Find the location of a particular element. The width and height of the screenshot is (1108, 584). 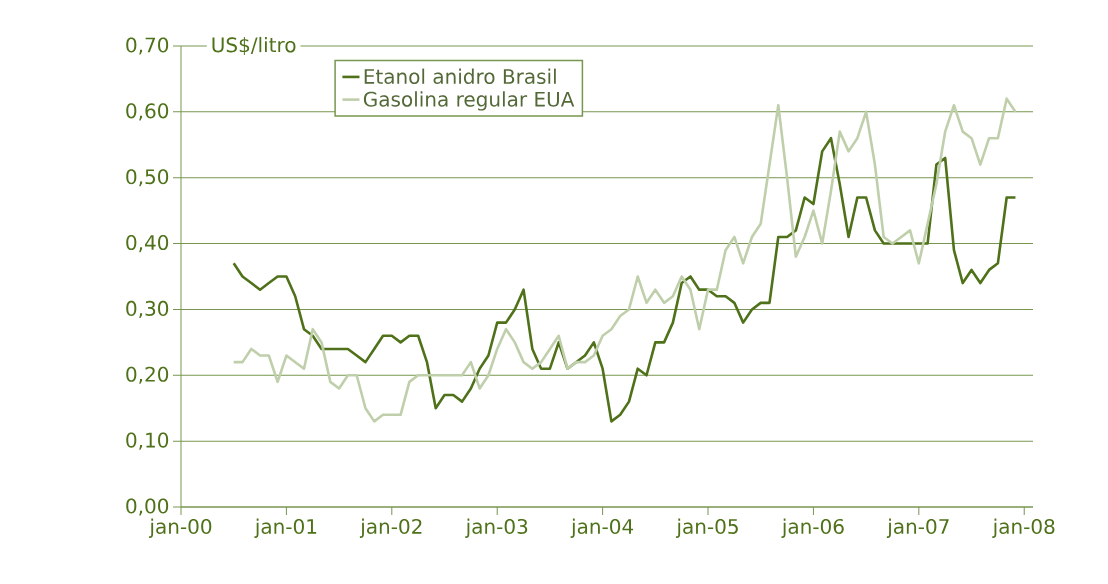

y-tick-label: 0,30 is located at coordinates (147, 309).